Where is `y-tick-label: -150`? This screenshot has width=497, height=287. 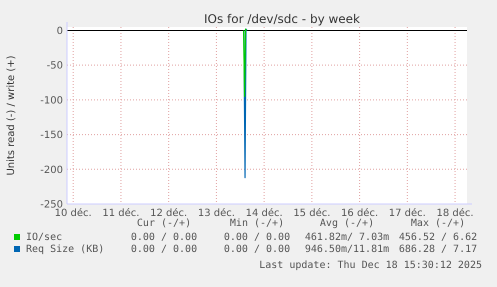
y-tick-label: -150 is located at coordinates (51, 136).